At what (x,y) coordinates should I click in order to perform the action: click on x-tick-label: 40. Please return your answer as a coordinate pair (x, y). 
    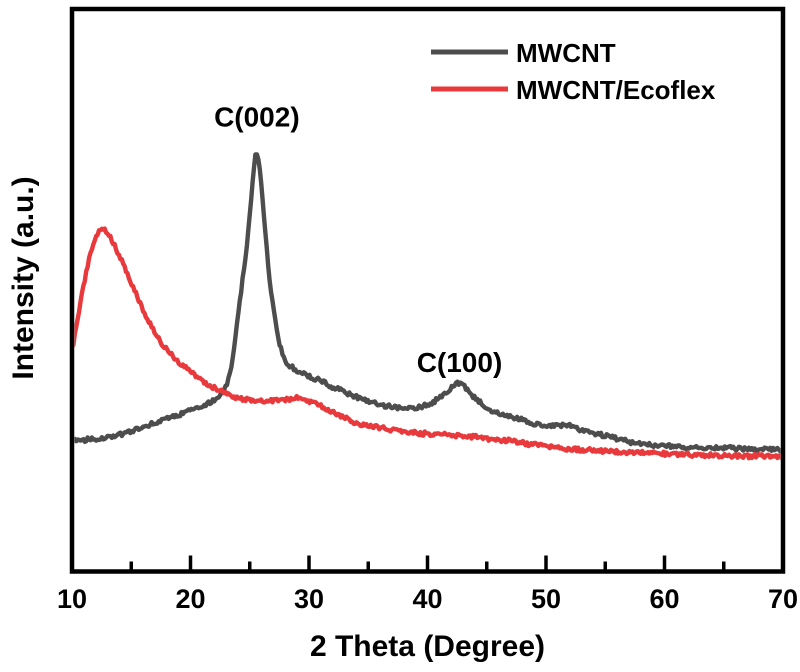
    Looking at the image, I should click on (427, 599).